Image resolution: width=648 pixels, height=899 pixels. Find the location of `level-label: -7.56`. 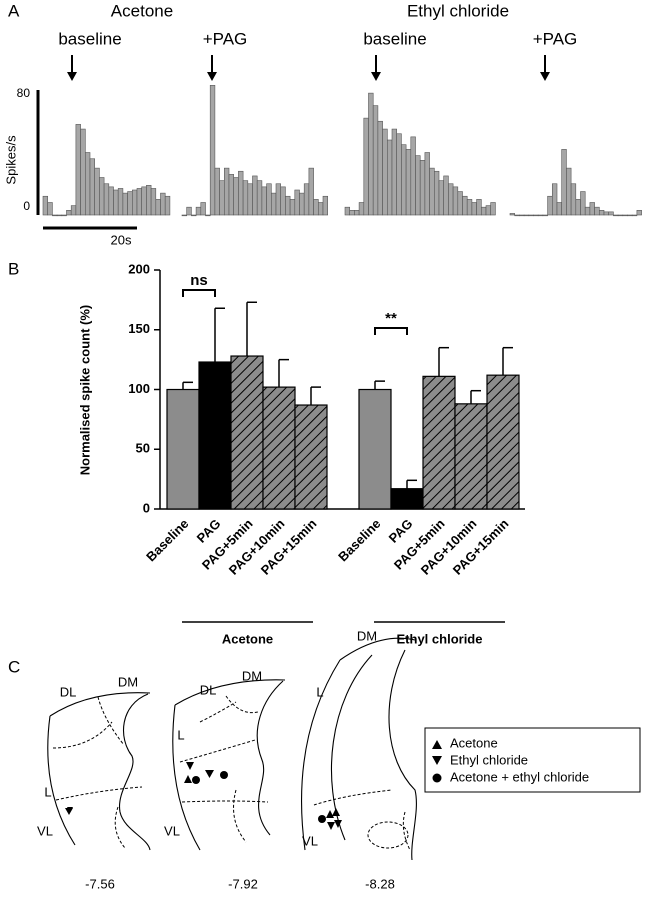

level-label: -7.56 is located at coordinates (100, 883).